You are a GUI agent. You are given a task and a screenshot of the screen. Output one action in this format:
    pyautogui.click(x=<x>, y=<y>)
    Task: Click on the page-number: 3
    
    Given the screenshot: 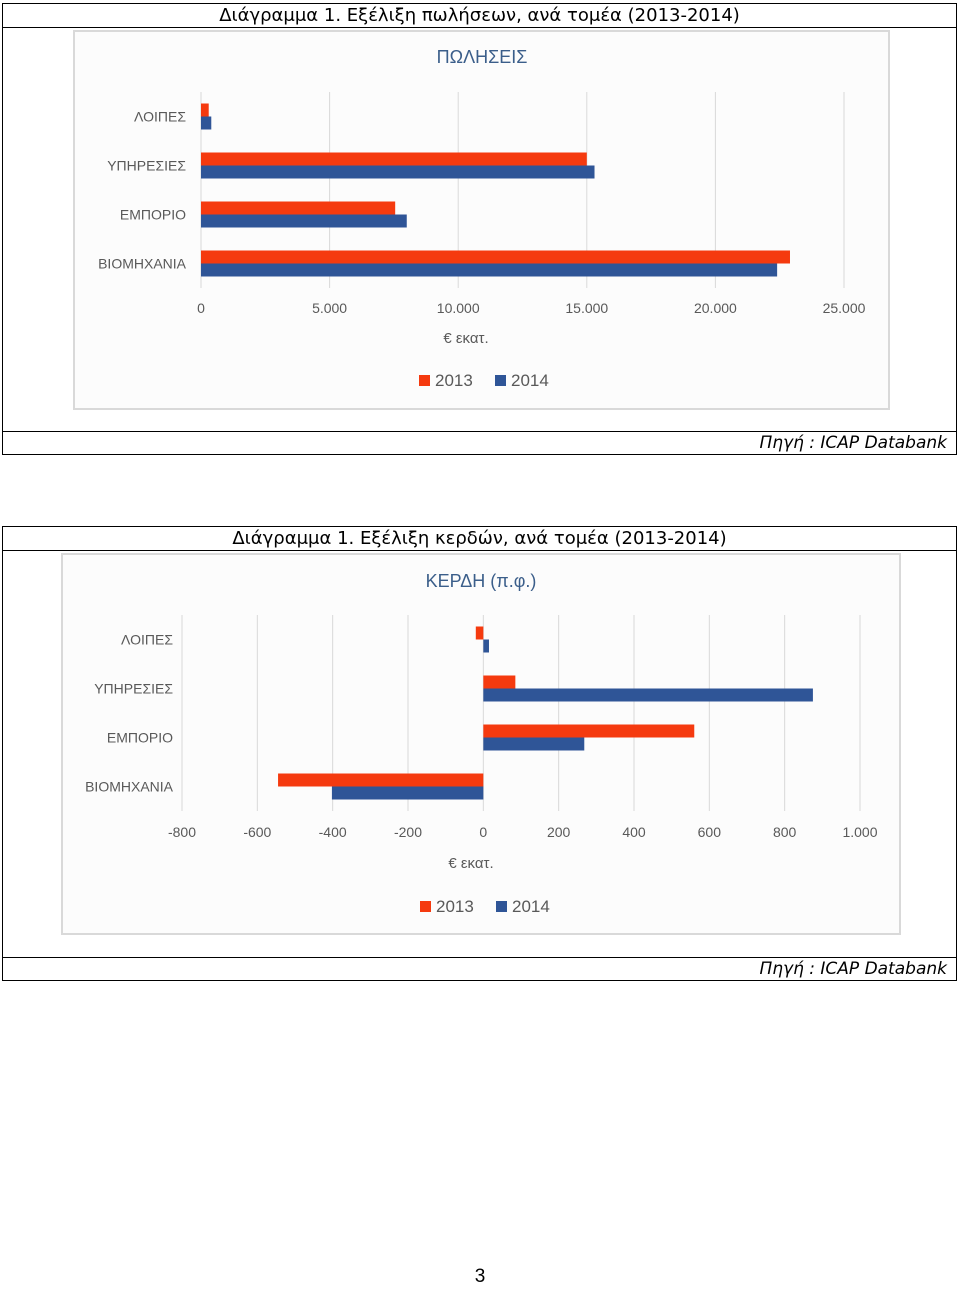 What is the action you would take?
    pyautogui.click(x=480, y=1276)
    